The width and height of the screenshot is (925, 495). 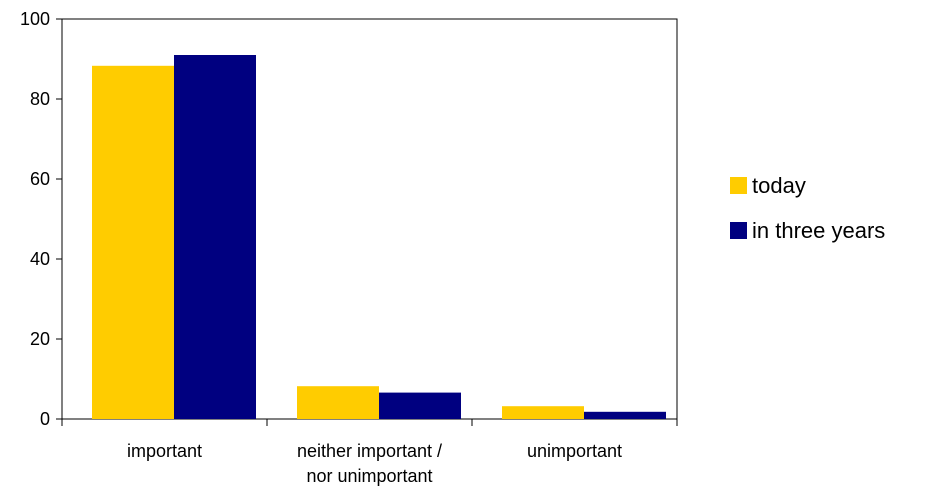 I want to click on x-tick-label: important, so click(x=164, y=451).